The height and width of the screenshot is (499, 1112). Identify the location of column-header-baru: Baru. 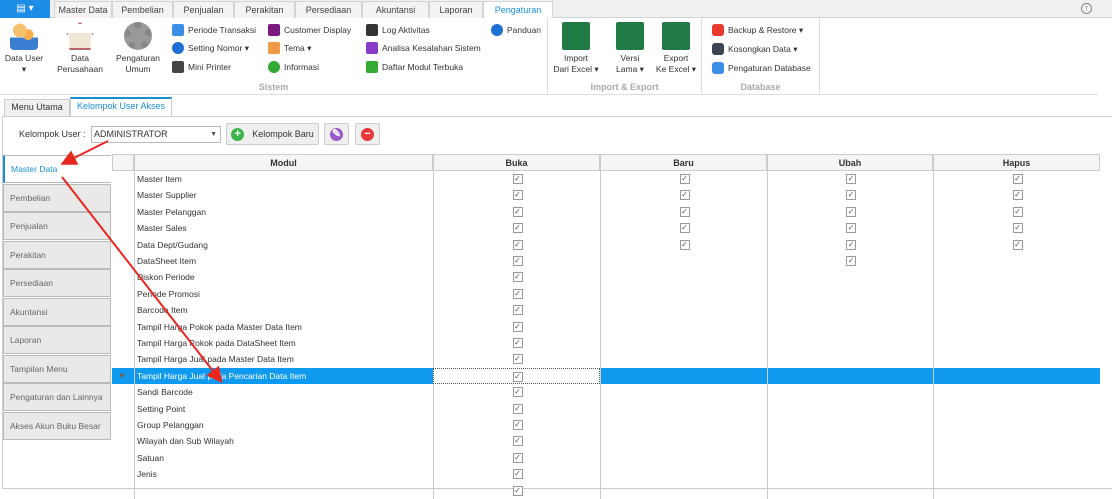
(683, 162).